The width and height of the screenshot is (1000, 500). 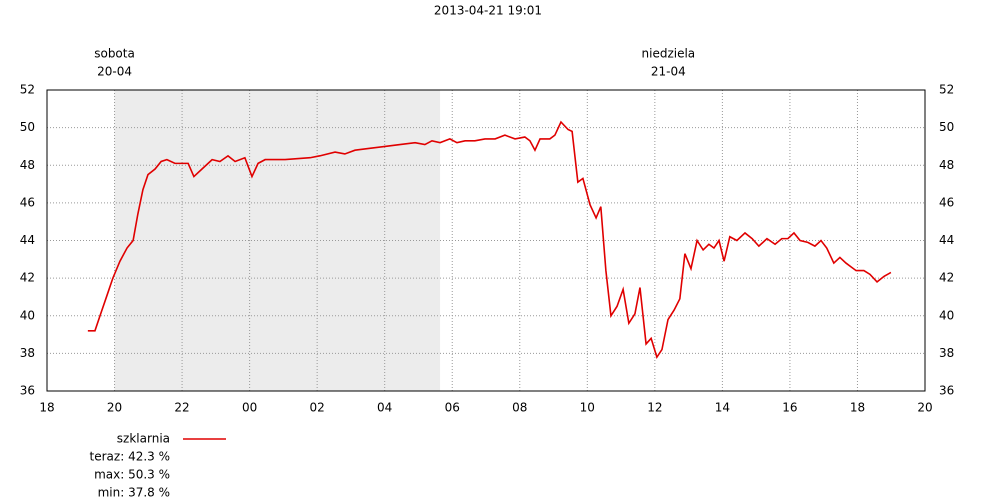 I want to click on legend-stat: teraz: 42.3 %, so click(x=130, y=457).